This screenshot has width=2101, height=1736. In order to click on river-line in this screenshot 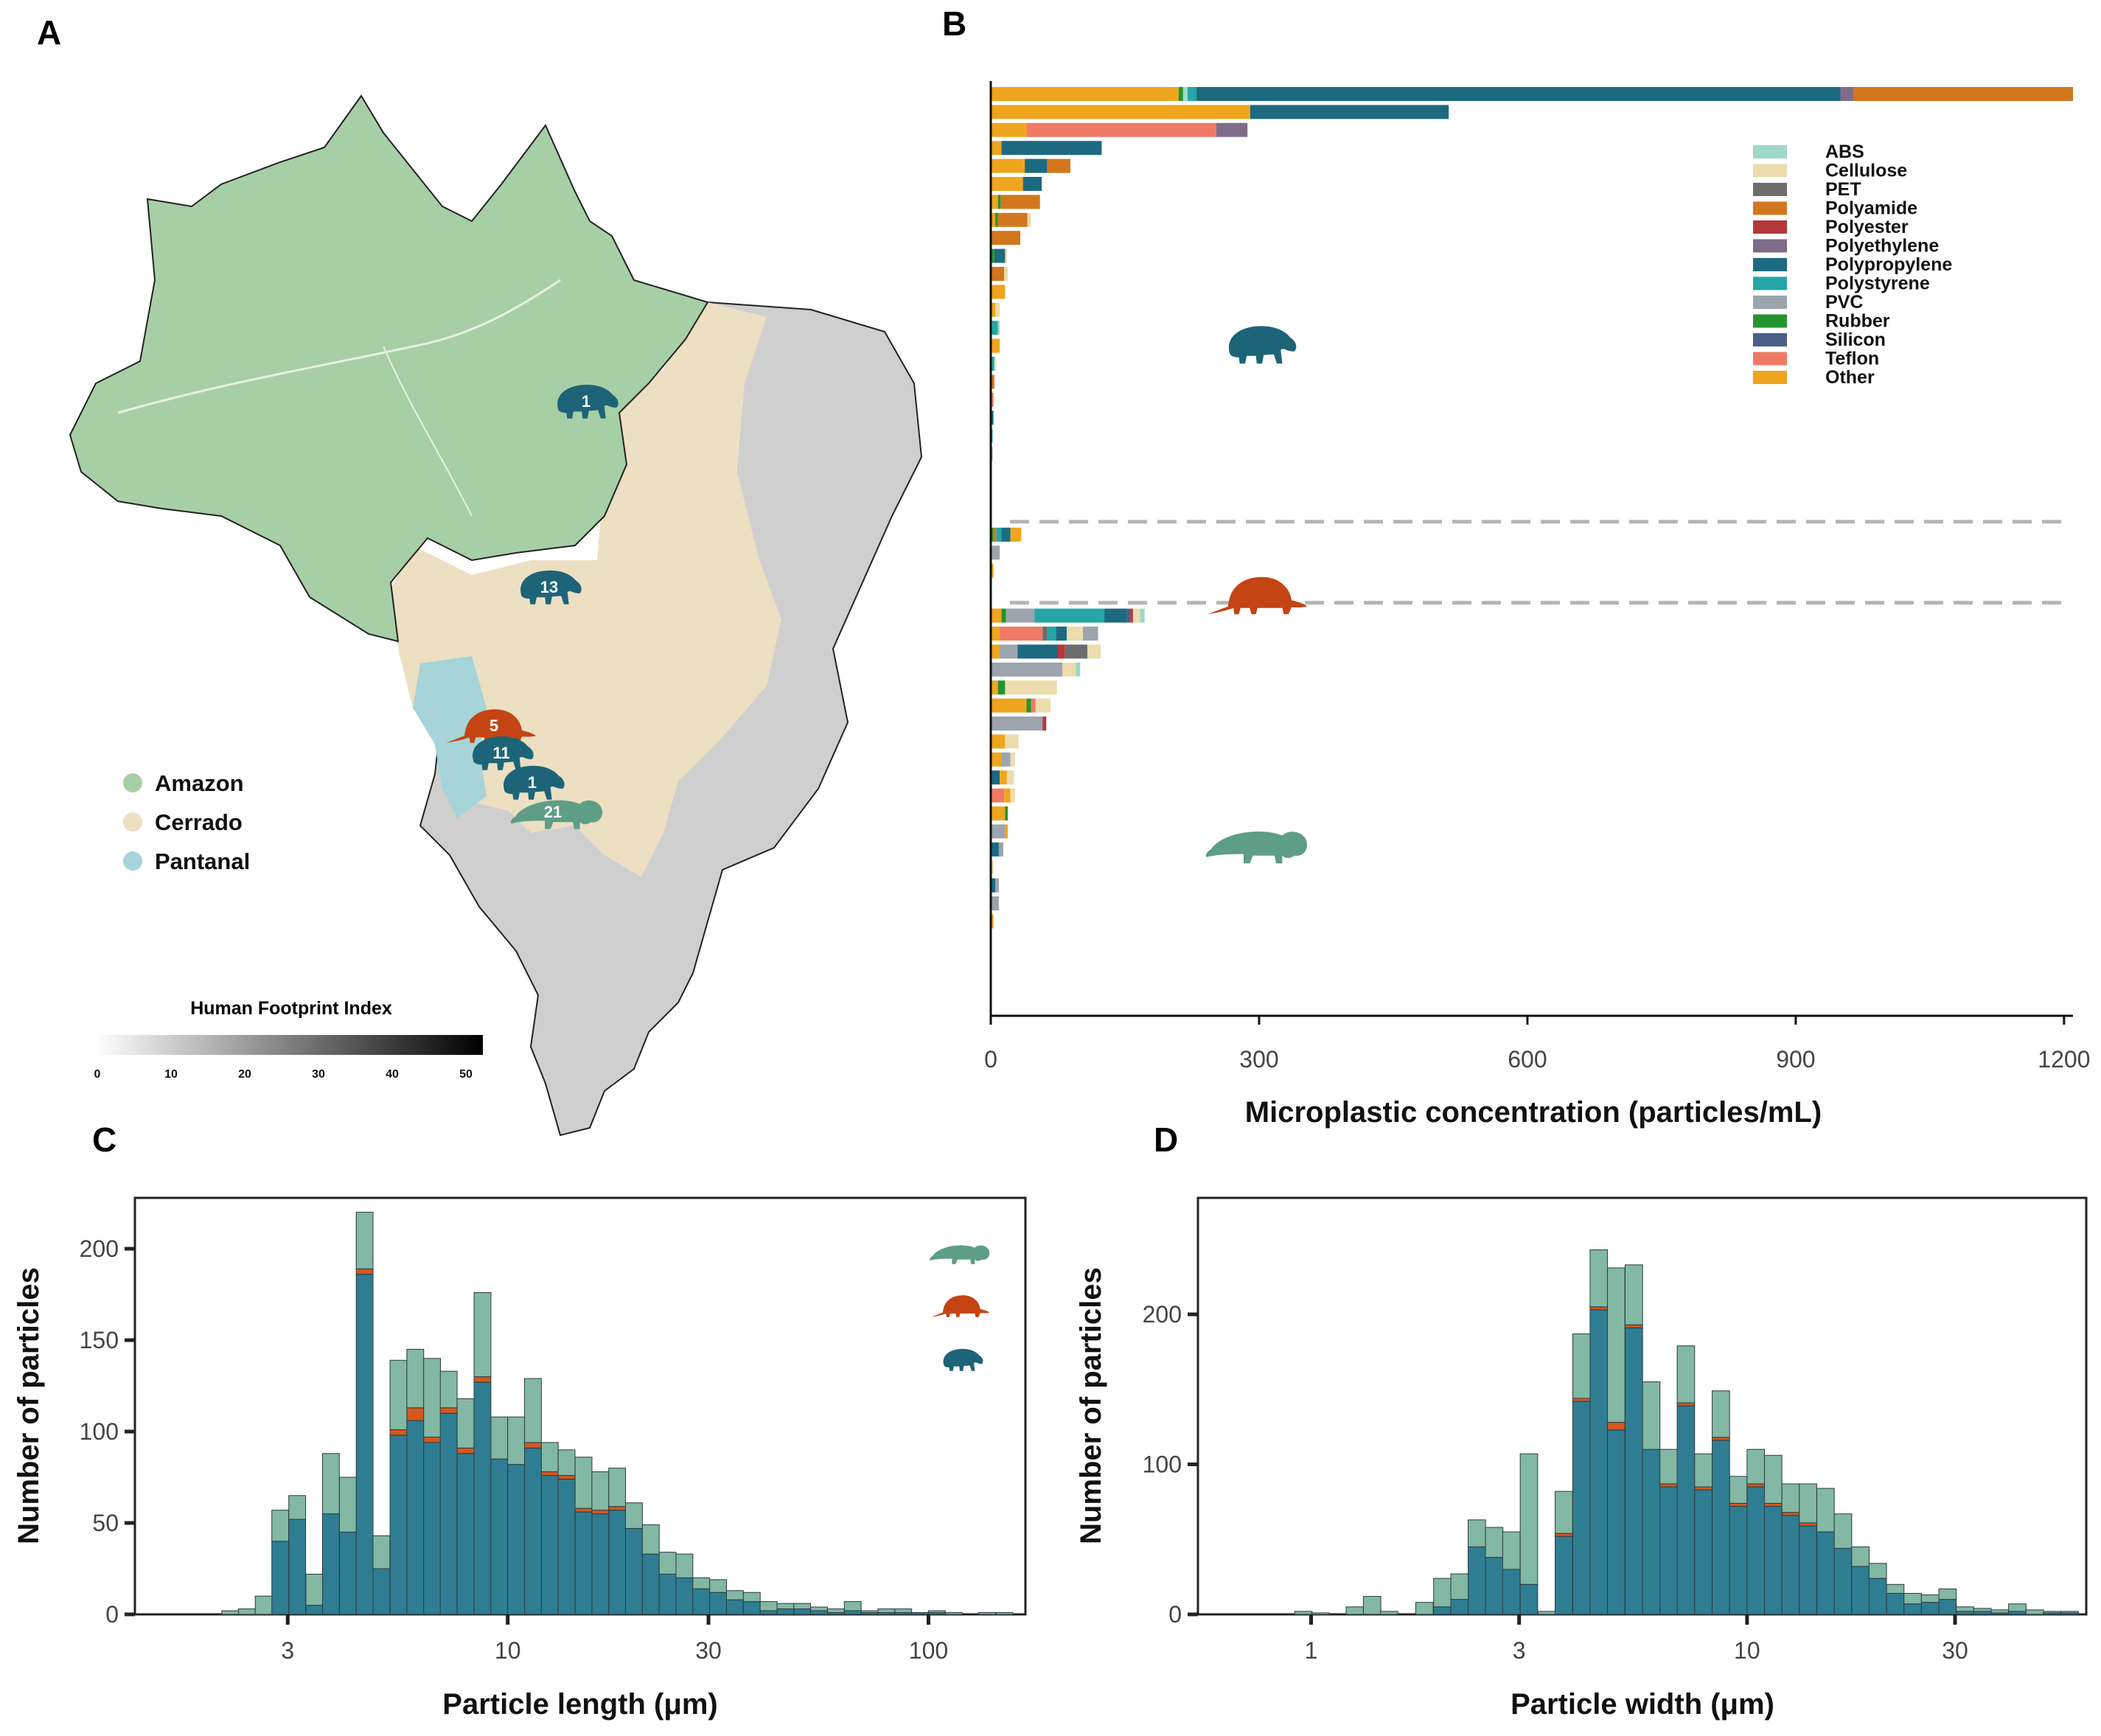, I will do `click(339, 346)`.